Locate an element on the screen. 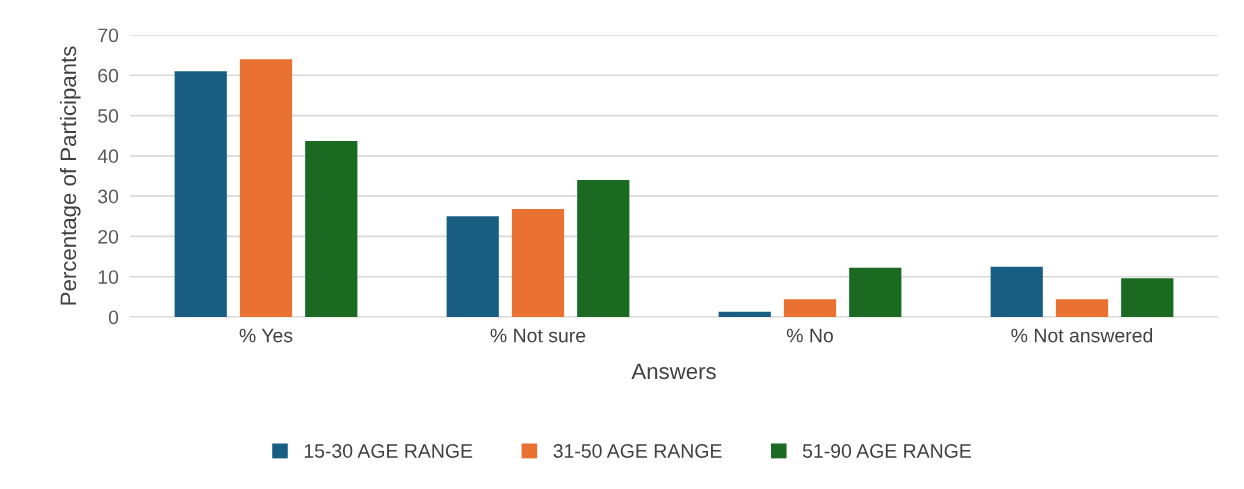  legend-label: 51-90 AGE RANGE is located at coordinates (886, 451).